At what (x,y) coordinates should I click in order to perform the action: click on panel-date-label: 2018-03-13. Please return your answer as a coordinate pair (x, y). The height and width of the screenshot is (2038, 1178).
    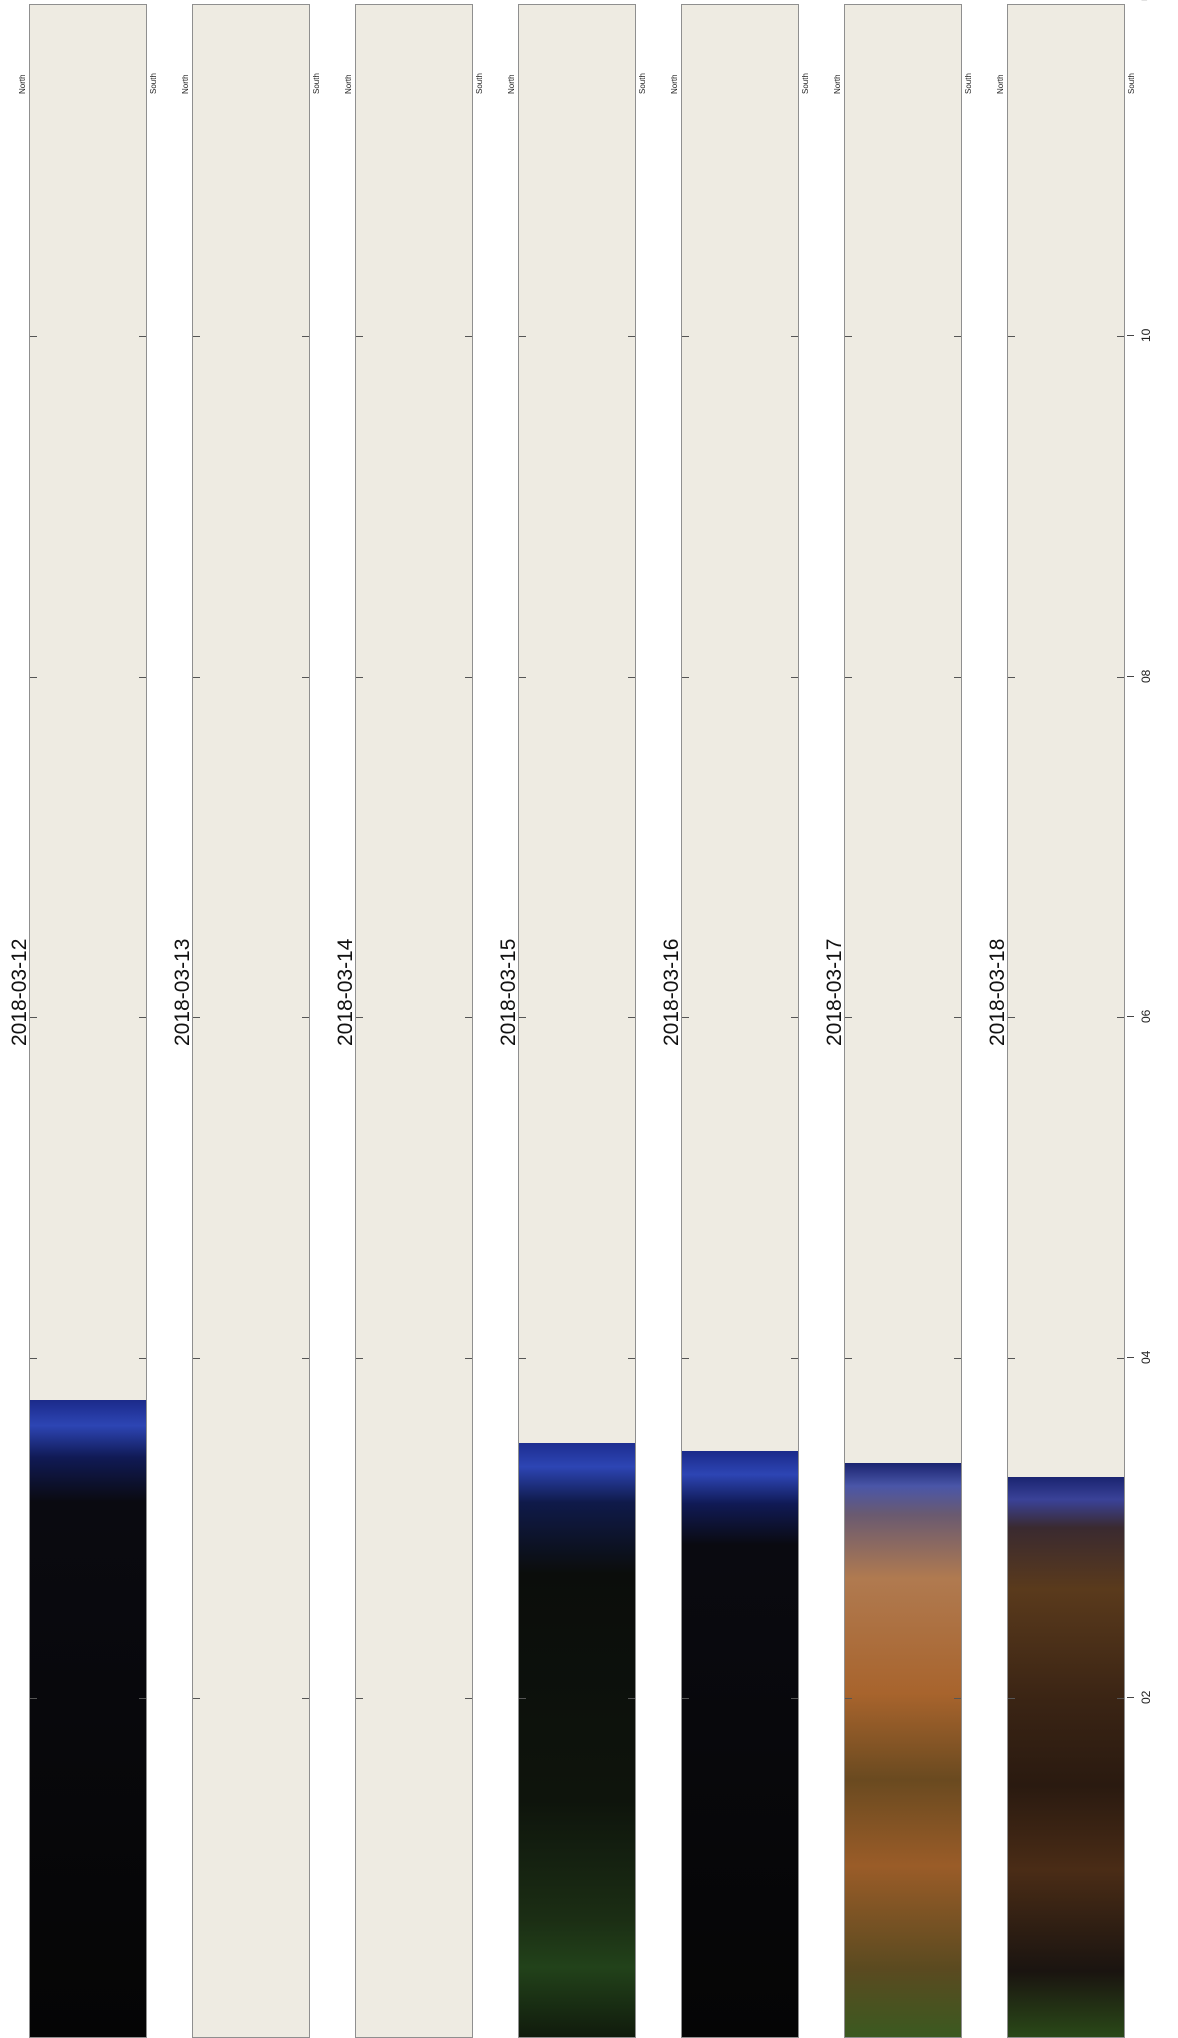
    Looking at the image, I should click on (182, 992).